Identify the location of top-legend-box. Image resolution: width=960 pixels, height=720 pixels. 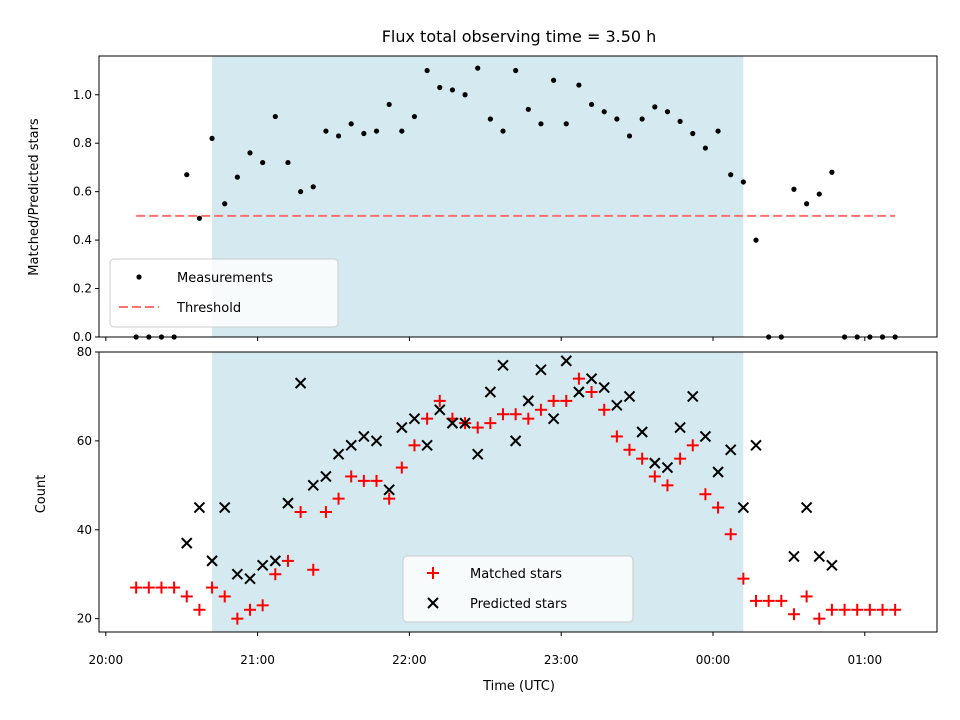
(224, 293).